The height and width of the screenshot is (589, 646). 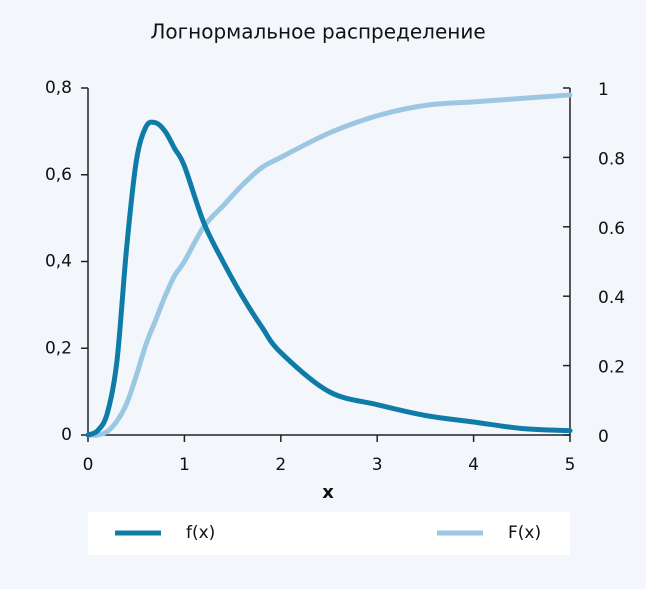 What do you see at coordinates (570, 465) in the screenshot?
I see `x-tick-label: 5` at bounding box center [570, 465].